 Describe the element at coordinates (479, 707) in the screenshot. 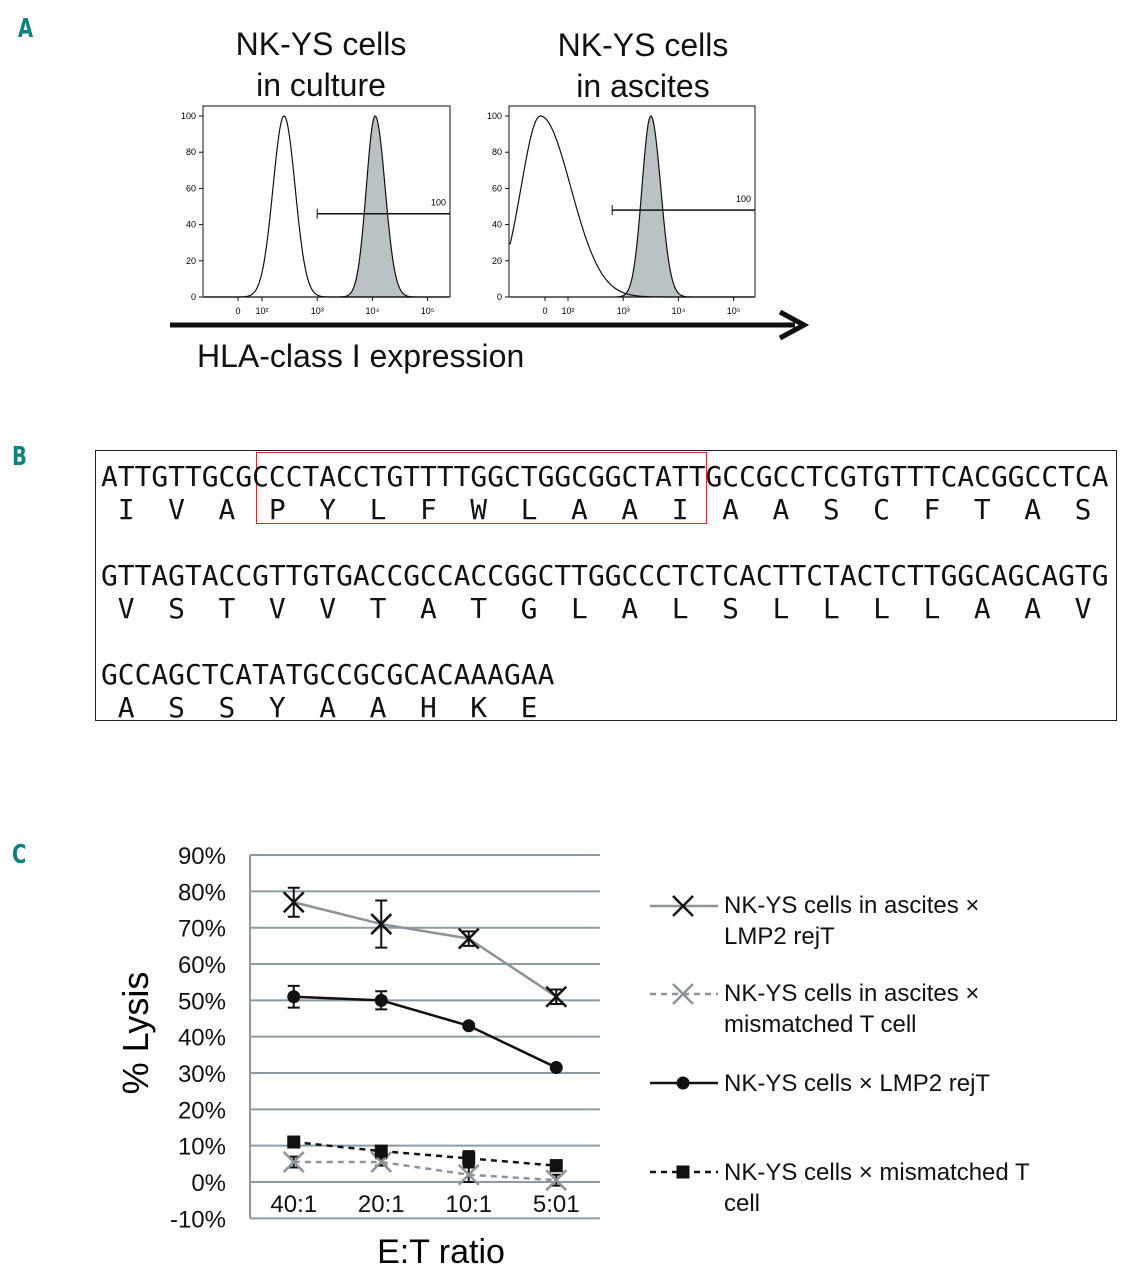

I see `amino-acid: K` at that location.